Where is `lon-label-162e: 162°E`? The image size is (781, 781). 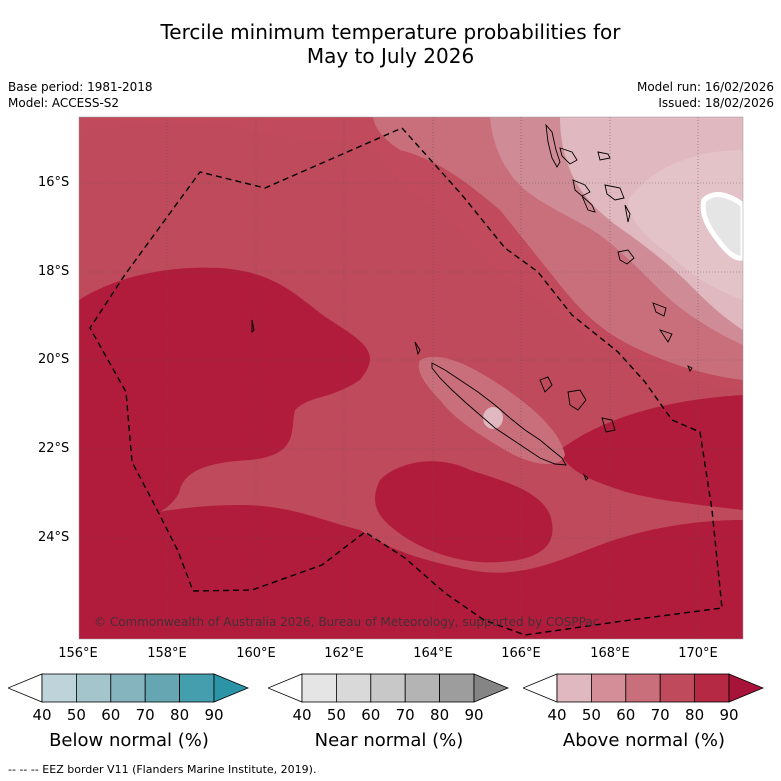
lon-label-162e: 162°E is located at coordinates (344, 653).